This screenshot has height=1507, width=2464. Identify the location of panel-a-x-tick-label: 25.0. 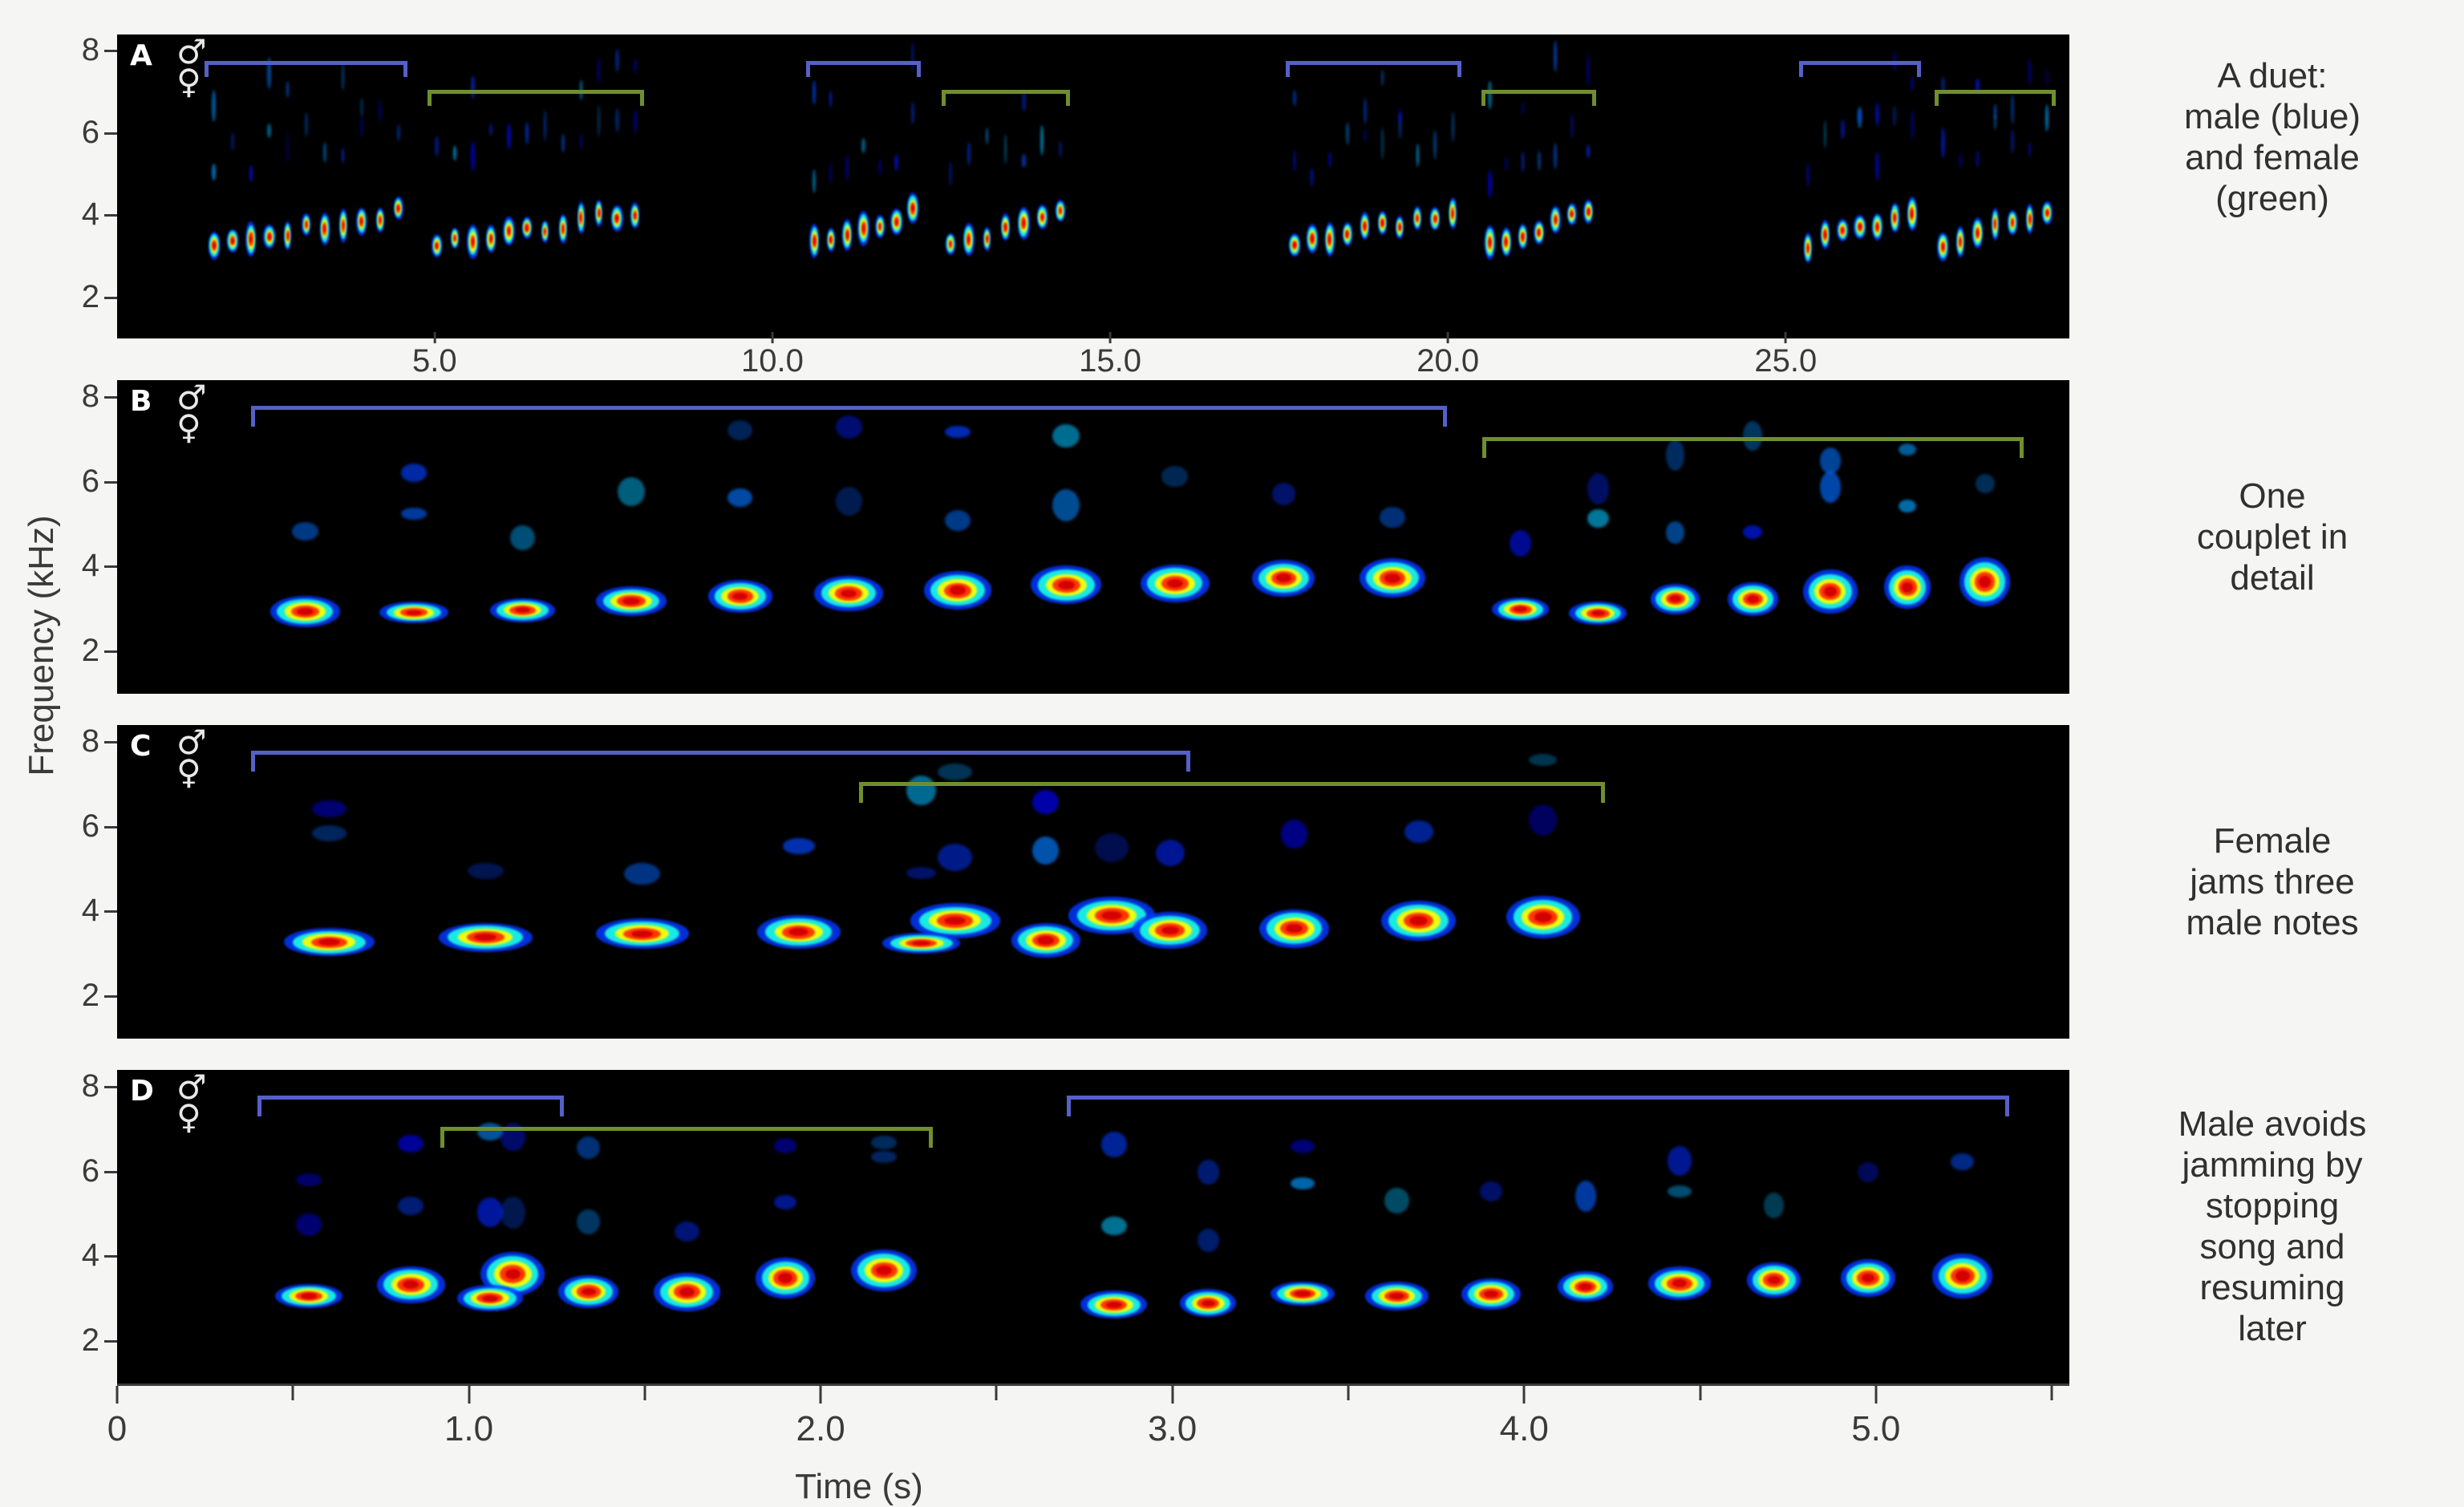
(1785, 355).